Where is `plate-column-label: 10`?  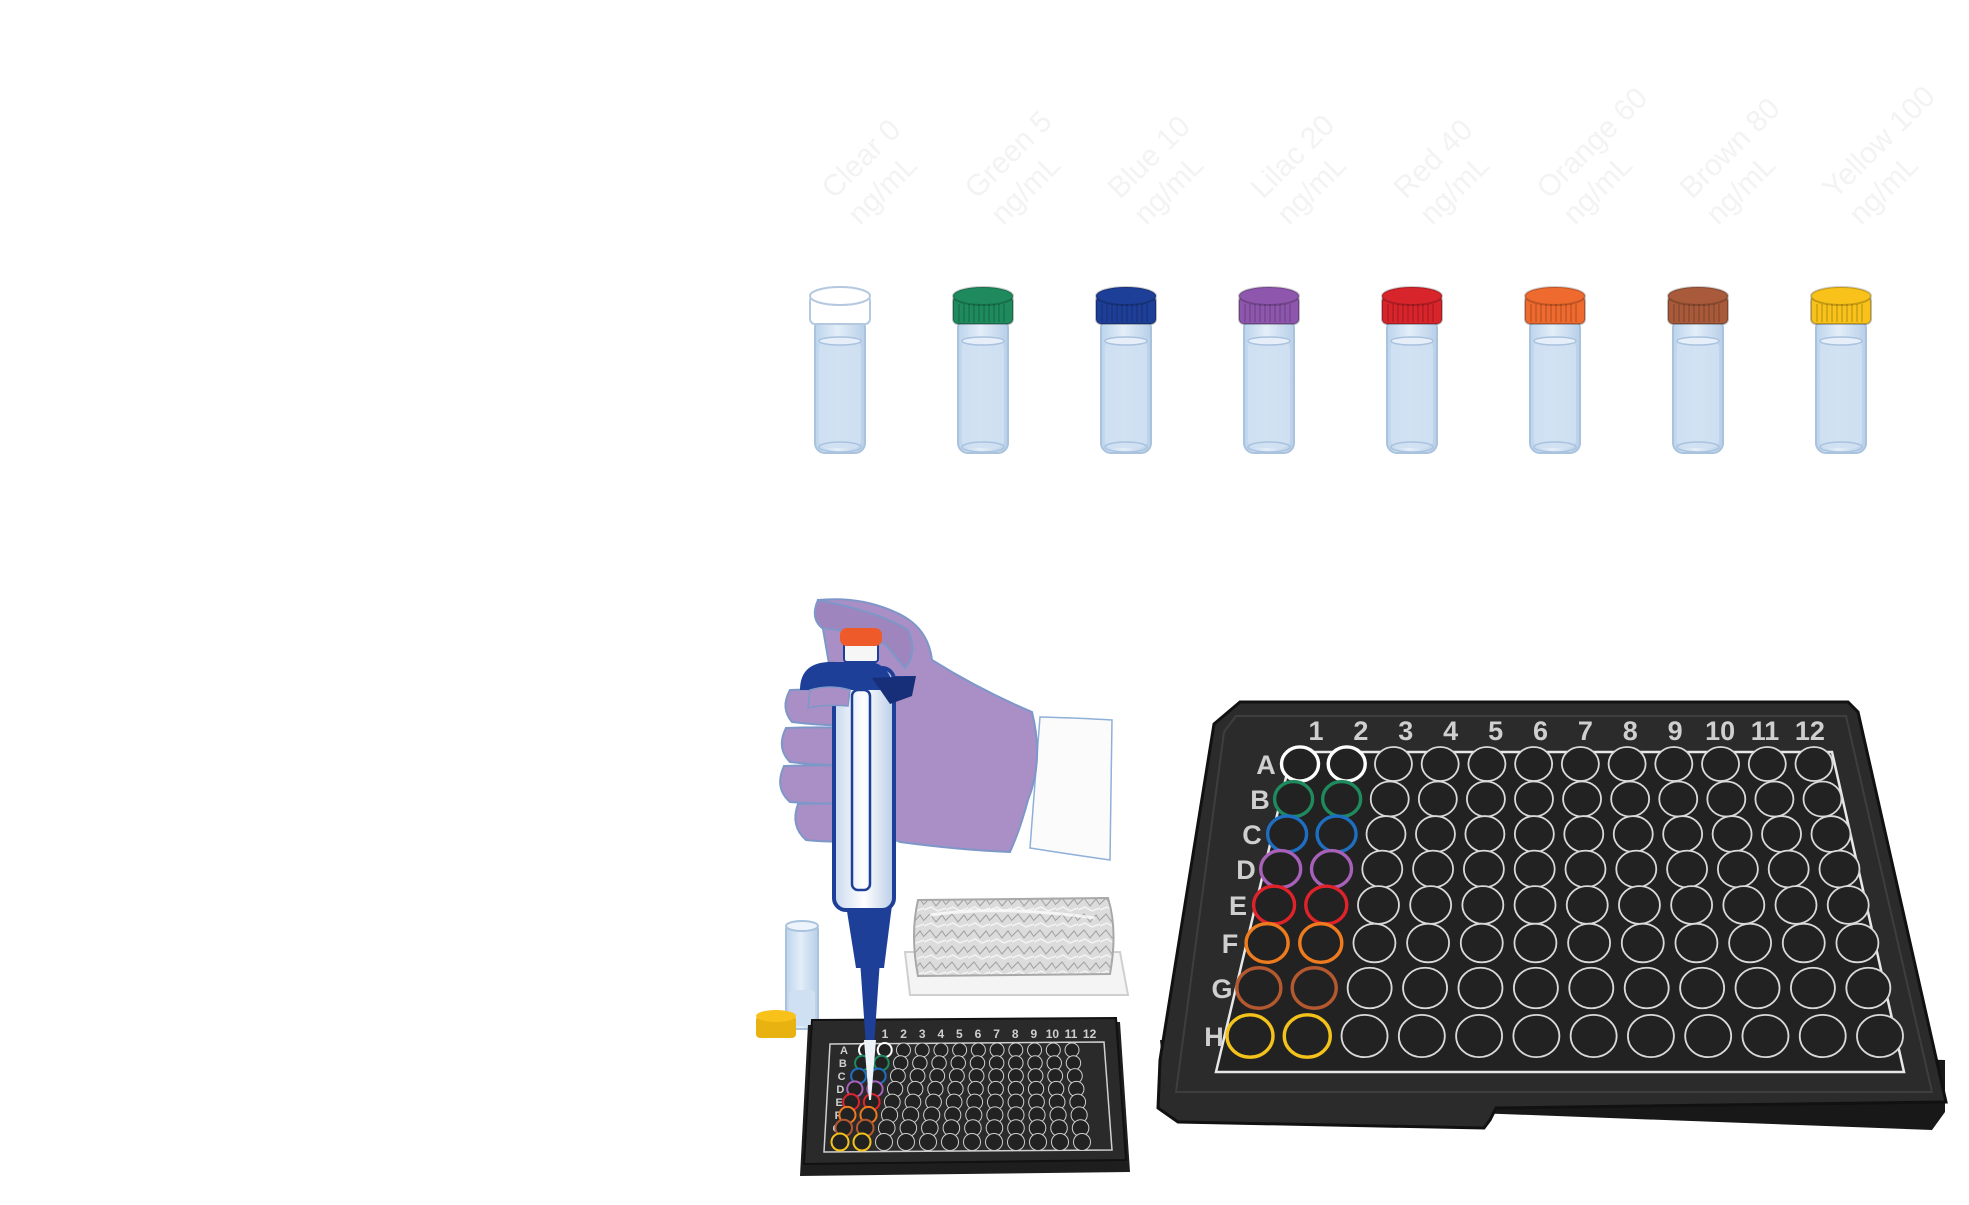
plate-column-label: 10 is located at coordinates (1720, 731).